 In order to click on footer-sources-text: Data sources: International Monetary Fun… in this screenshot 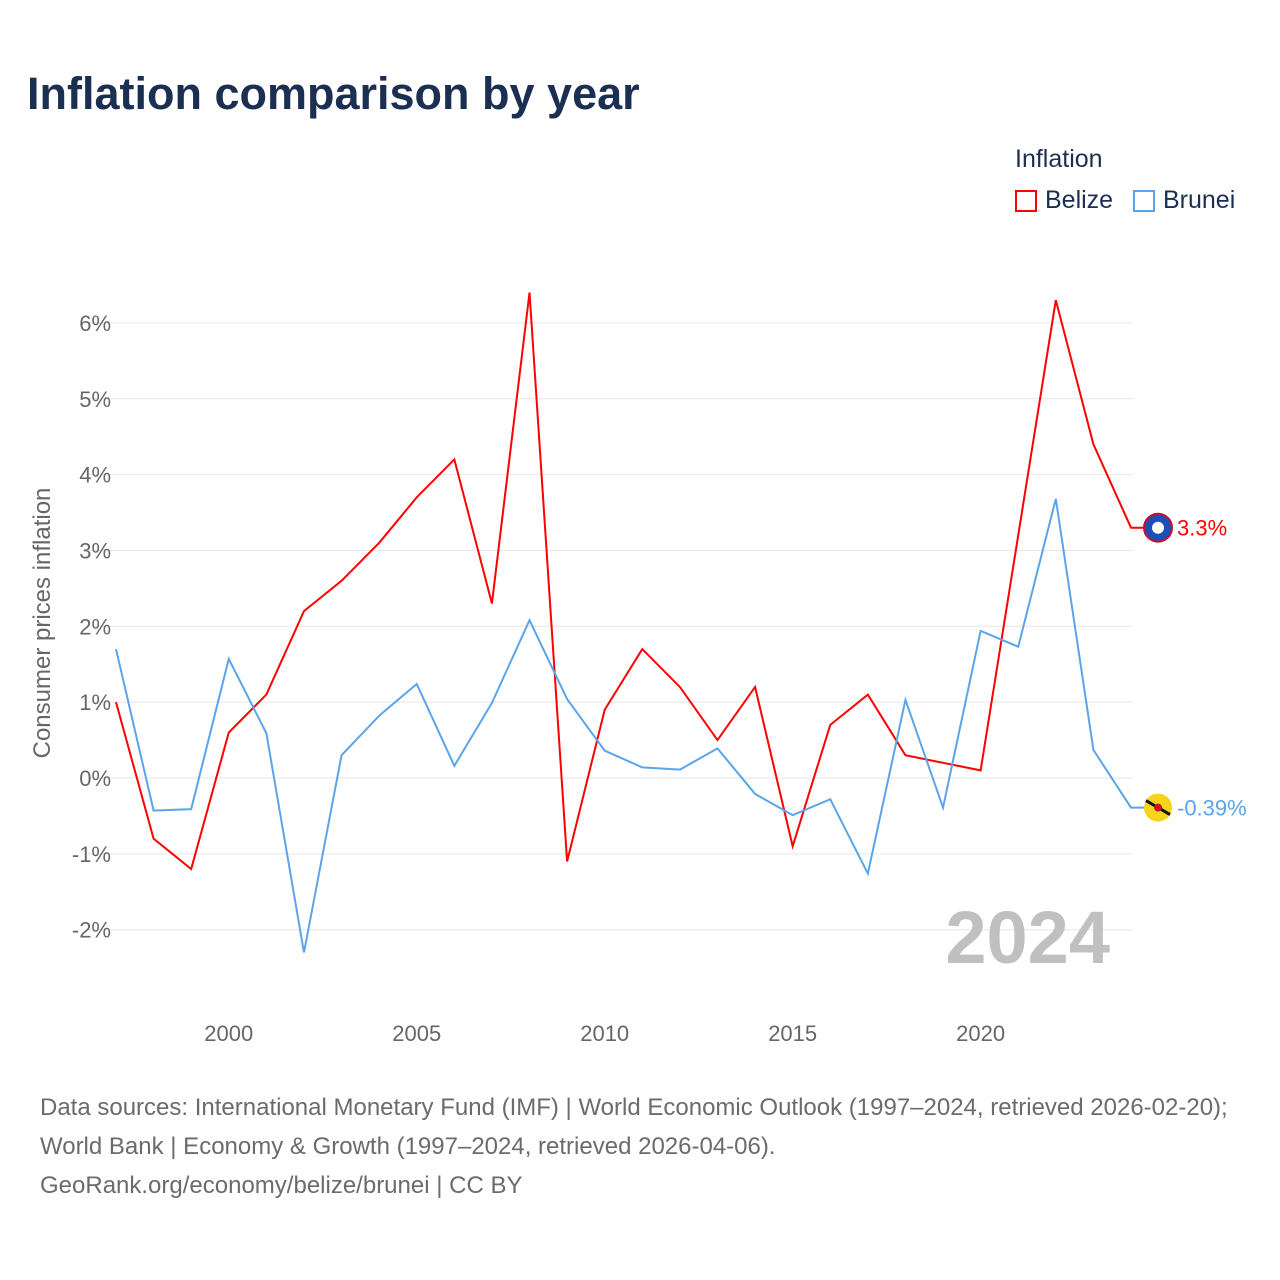, I will do `click(634, 1127)`.